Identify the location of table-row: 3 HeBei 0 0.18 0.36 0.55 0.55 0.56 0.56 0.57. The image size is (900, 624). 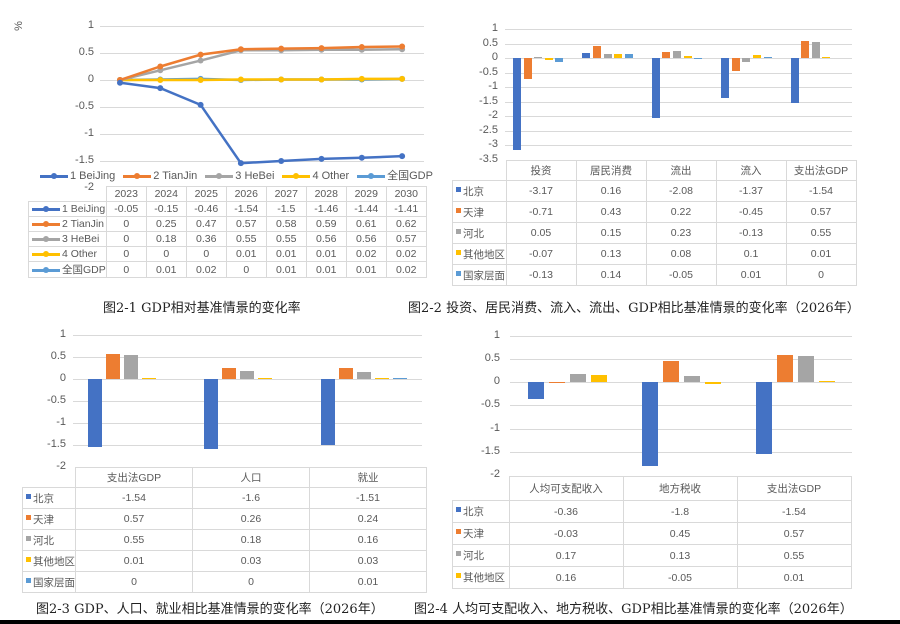
(227, 239).